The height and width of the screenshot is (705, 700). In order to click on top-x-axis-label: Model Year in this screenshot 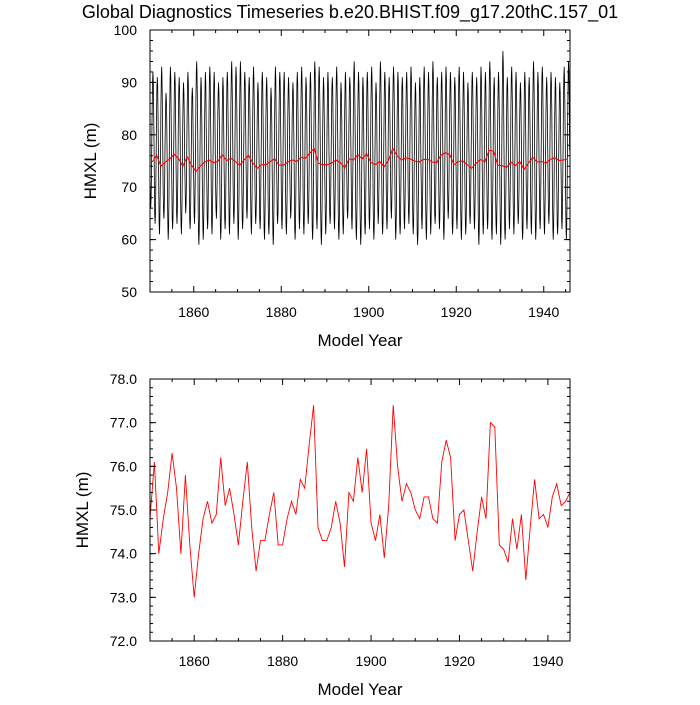, I will do `click(359, 340)`.